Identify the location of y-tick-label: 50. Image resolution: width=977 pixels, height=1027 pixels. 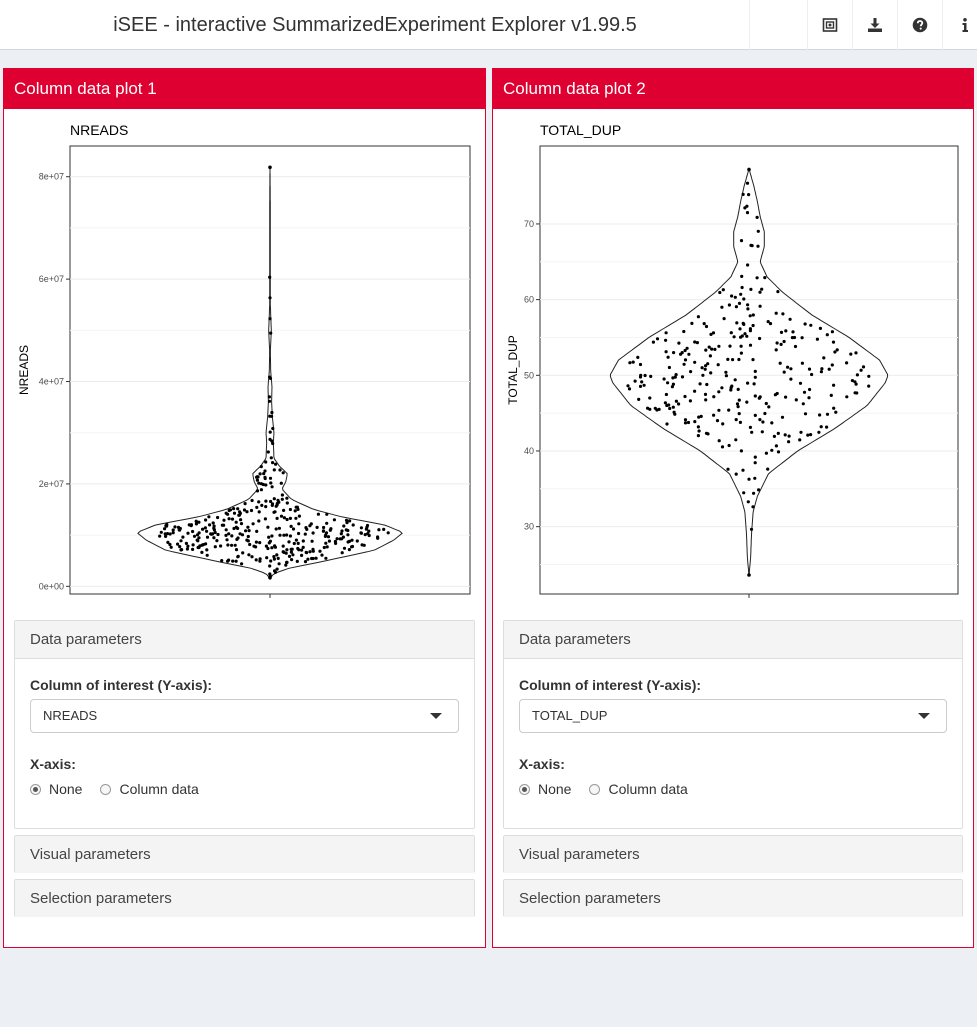
(529, 375).